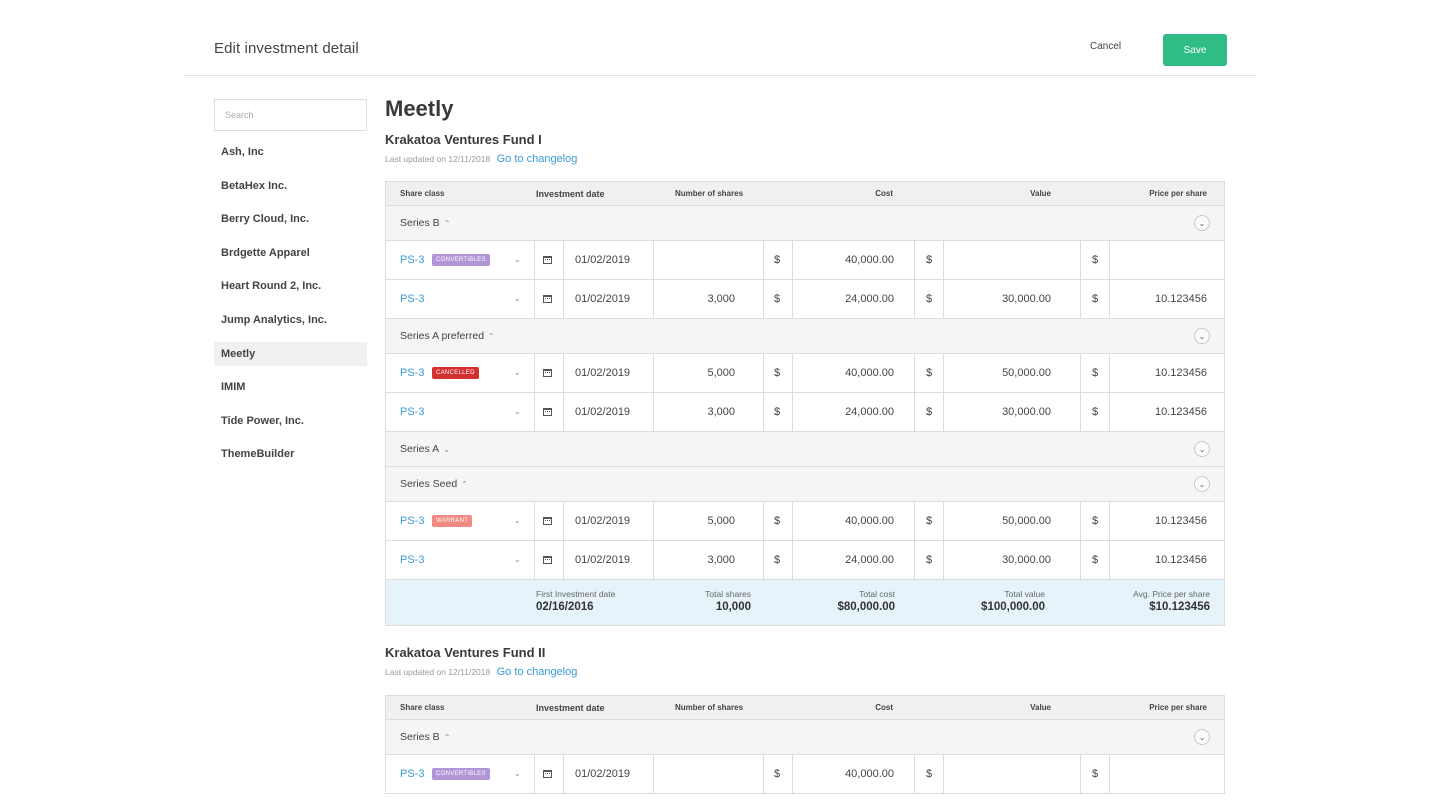  I want to click on sidebar-item: Tide Power, Inc., so click(262, 420).